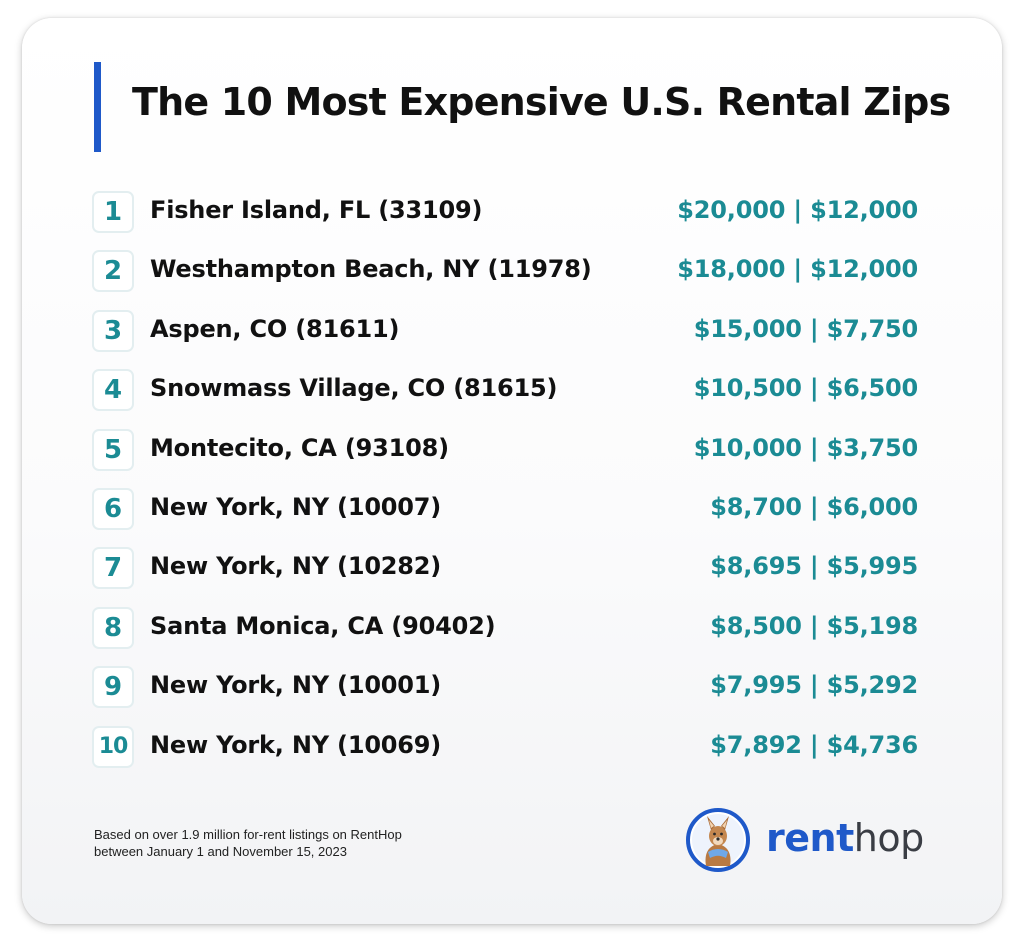  What do you see at coordinates (113, 627) in the screenshot?
I see `rank-badge: 8` at bounding box center [113, 627].